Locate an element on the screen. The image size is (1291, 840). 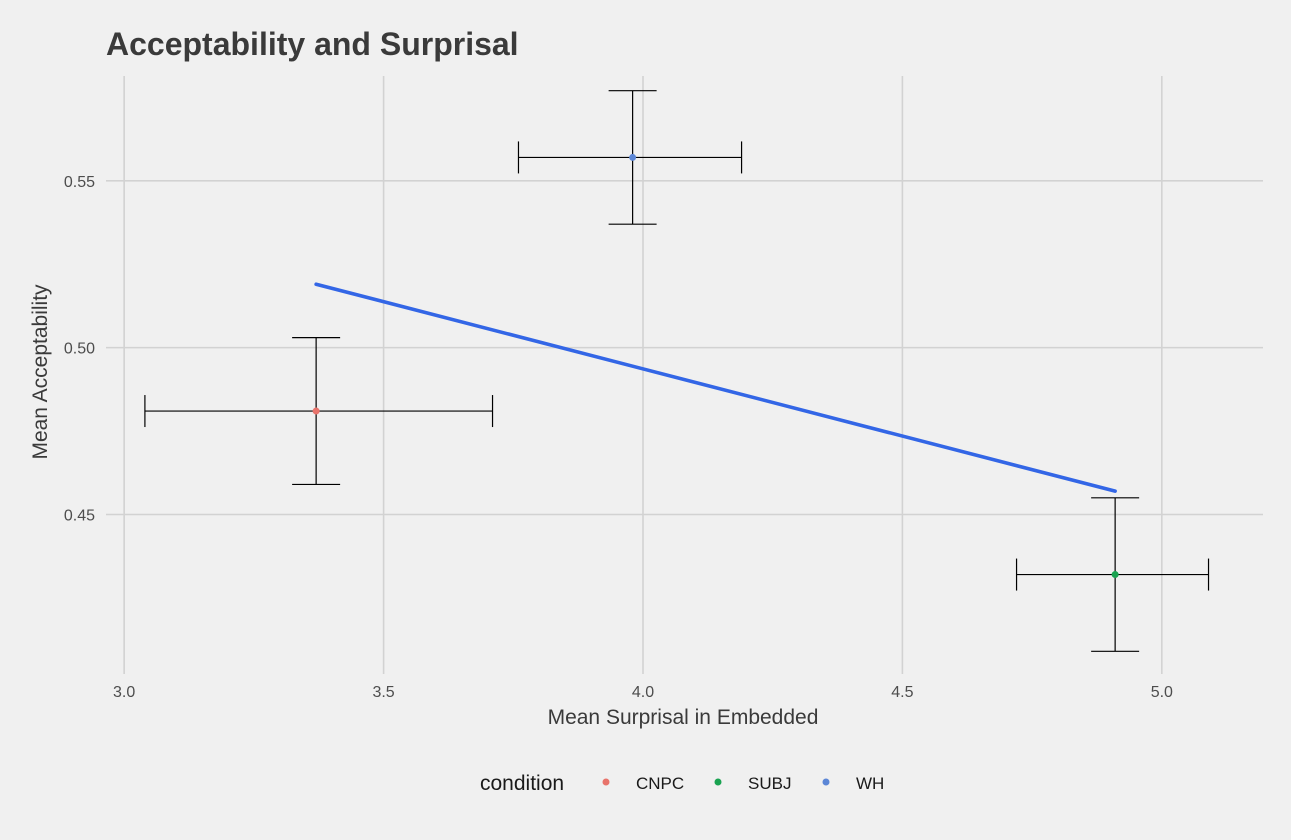
y-tick-label: 0.50 is located at coordinates (79, 349).